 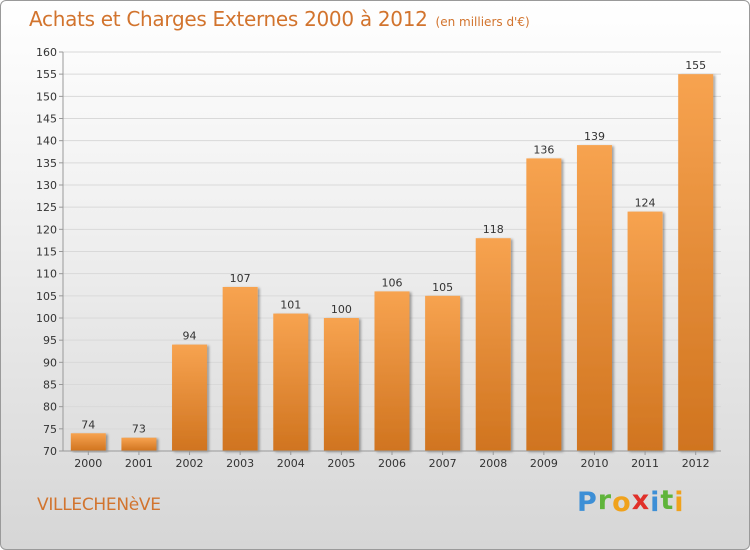 What do you see at coordinates (392, 463) in the screenshot?
I see `x-tick-label-2006: 2006` at bounding box center [392, 463].